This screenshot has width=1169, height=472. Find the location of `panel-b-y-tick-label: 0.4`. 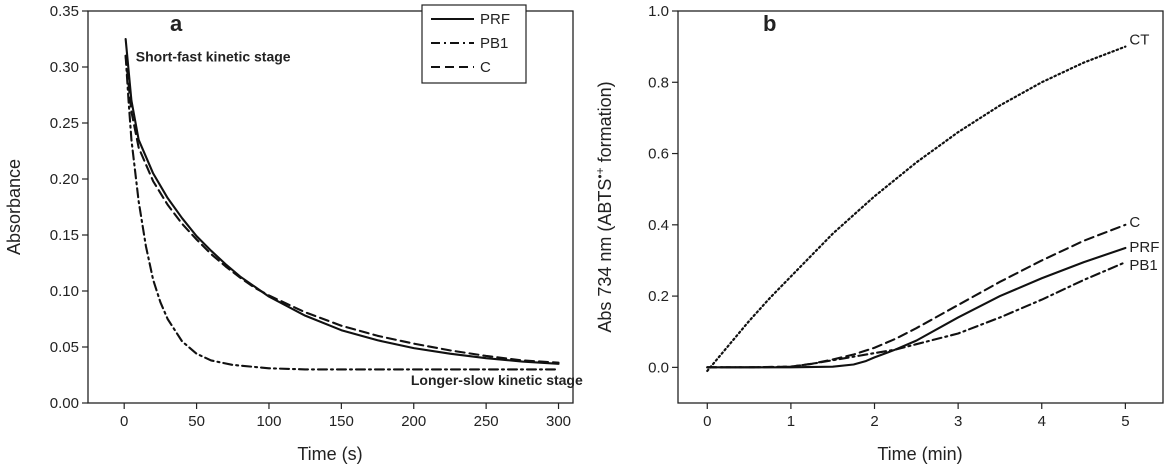

panel-b-y-tick-label: 0.4 is located at coordinates (658, 225).